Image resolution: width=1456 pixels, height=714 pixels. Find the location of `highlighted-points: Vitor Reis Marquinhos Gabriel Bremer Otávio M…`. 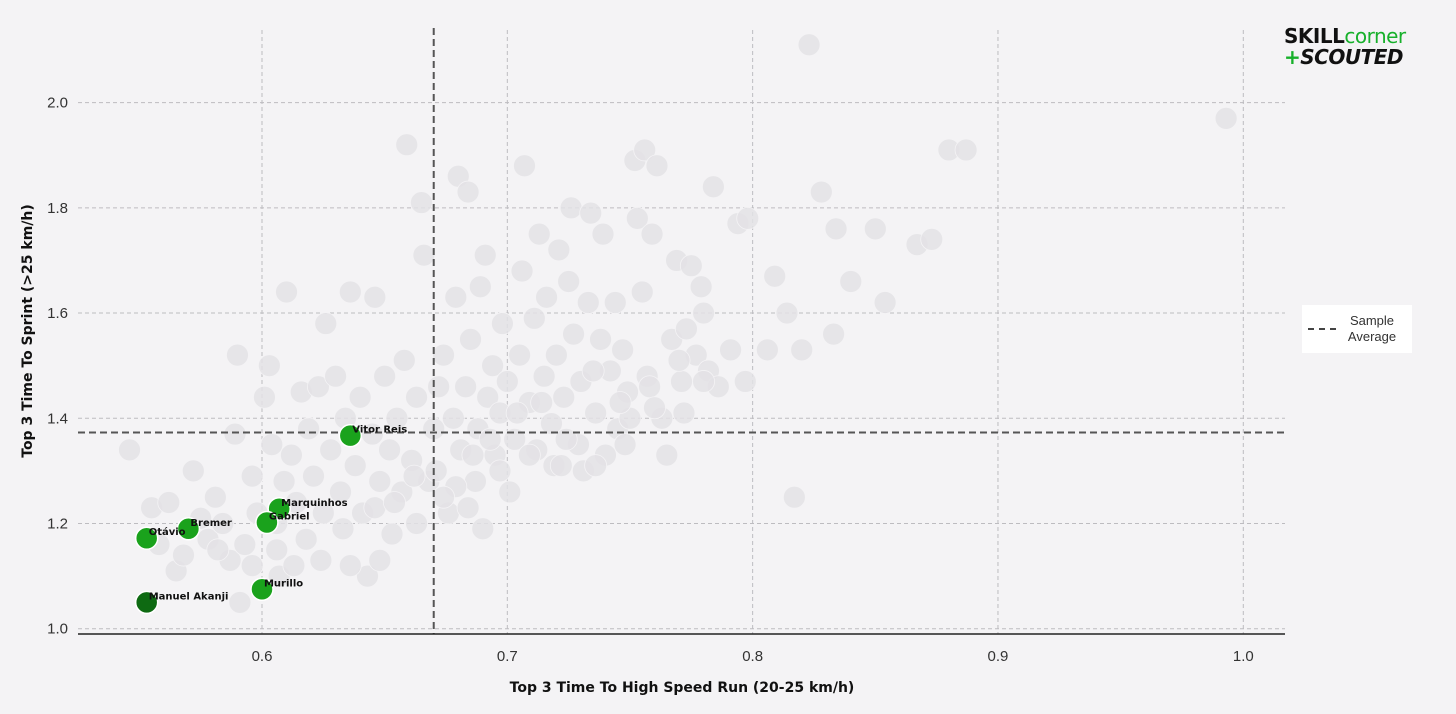

highlighted-points: Vitor Reis Marquinhos Gabriel Bremer Otávio M… is located at coordinates (270, 519).